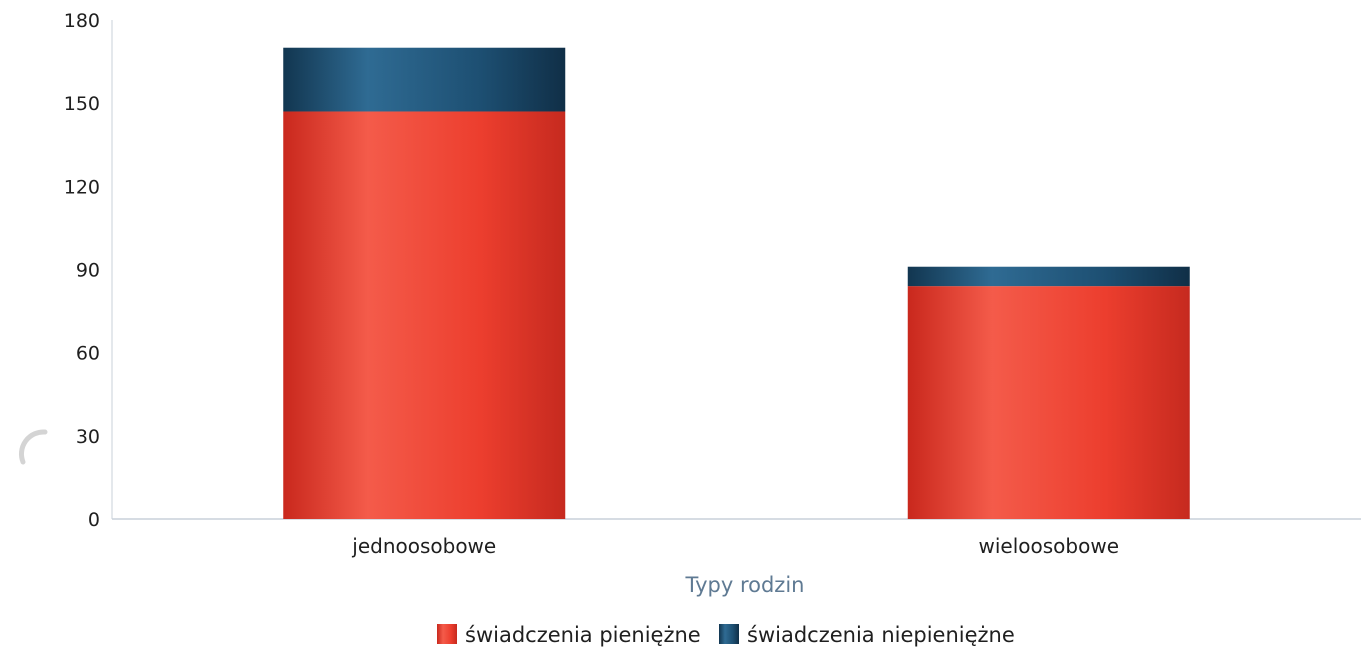 This screenshot has height=650, width=1361. Describe the element at coordinates (88, 354) in the screenshot. I see `y-tick-label: 60` at that location.